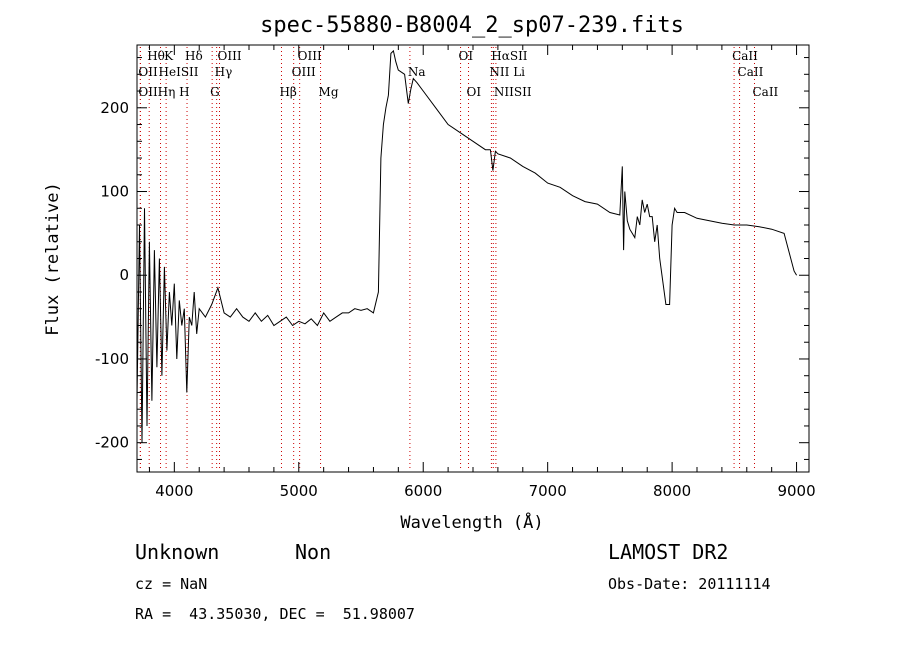  I want to click on y-axis-label: Flux (relative), so click(53, 259).